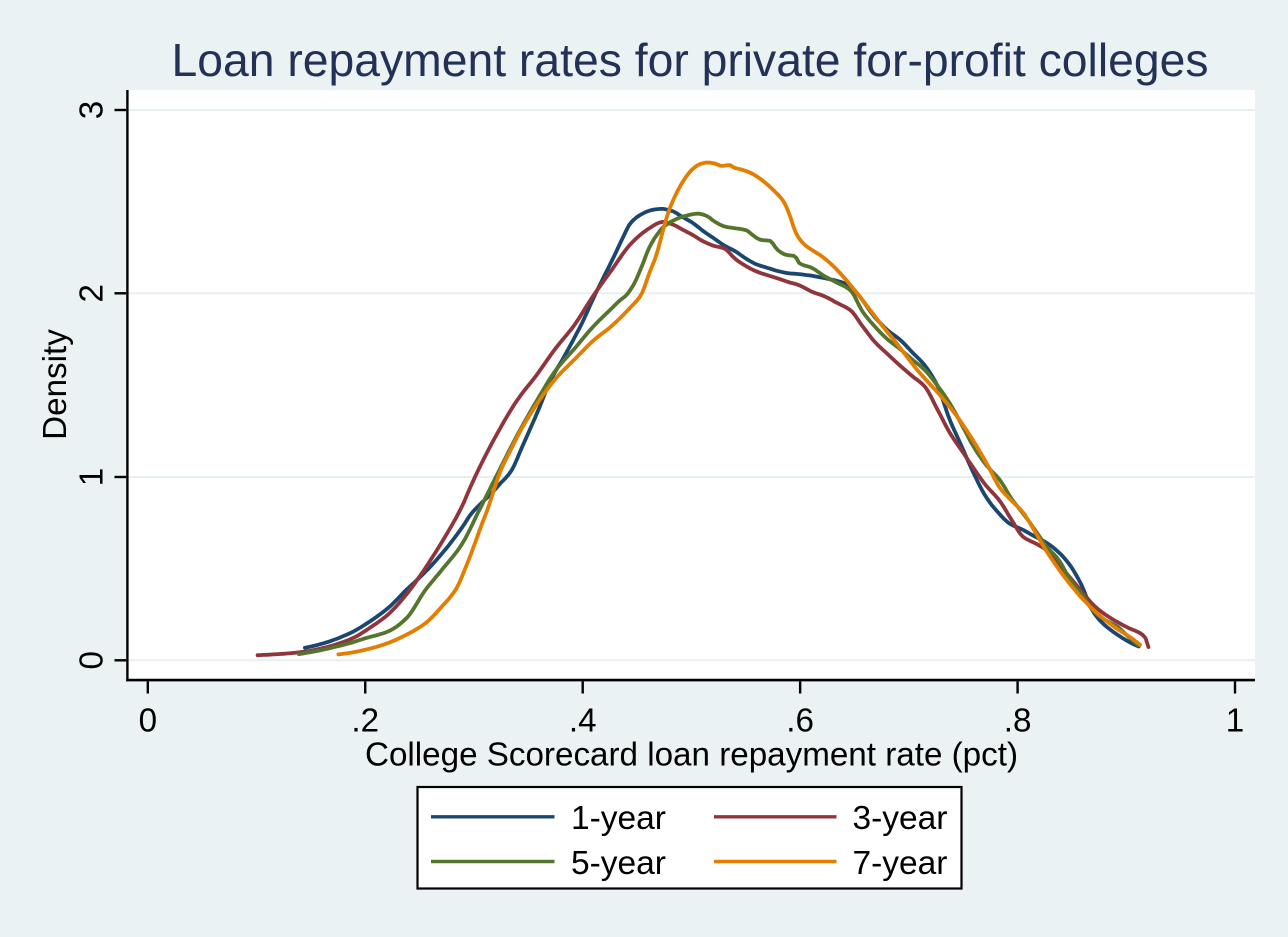 This screenshot has width=1288, height=937. I want to click on svg-text: Density, so click(55, 384).